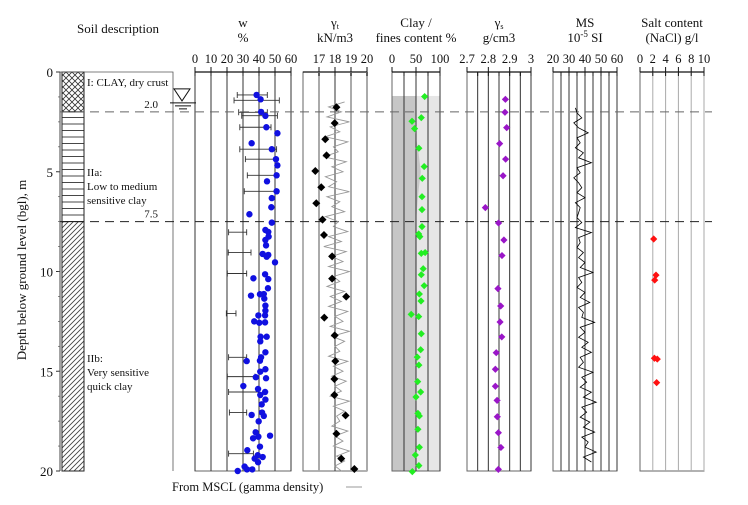  What do you see at coordinates (416, 22) in the screenshot?
I see `clay-title-line: Clay /` at bounding box center [416, 22].